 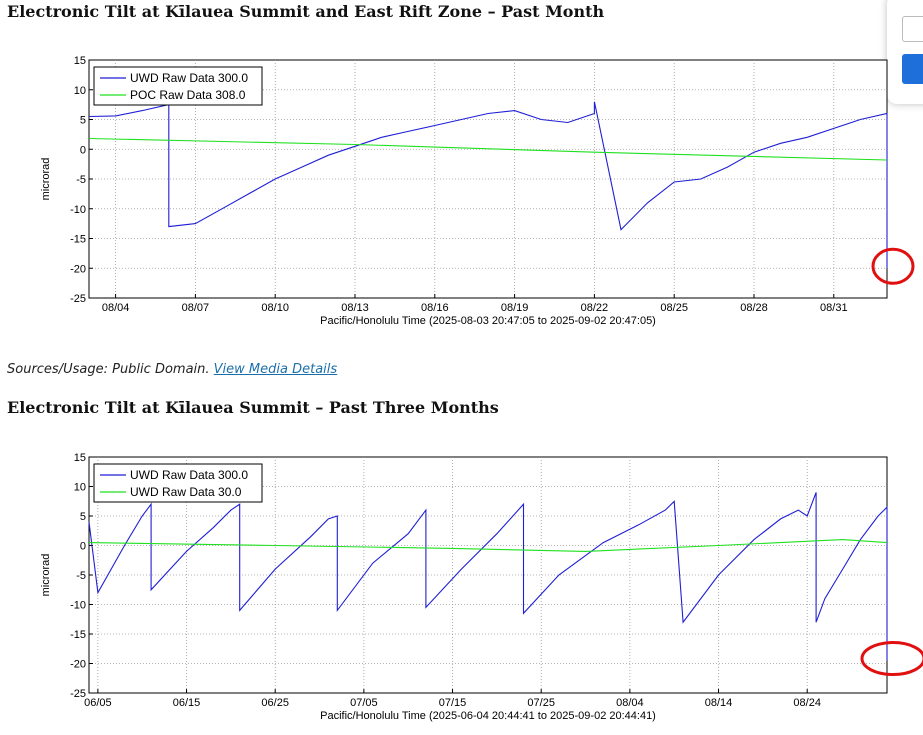 I want to click on view-media-details-link: View Media Details, so click(x=275, y=369).